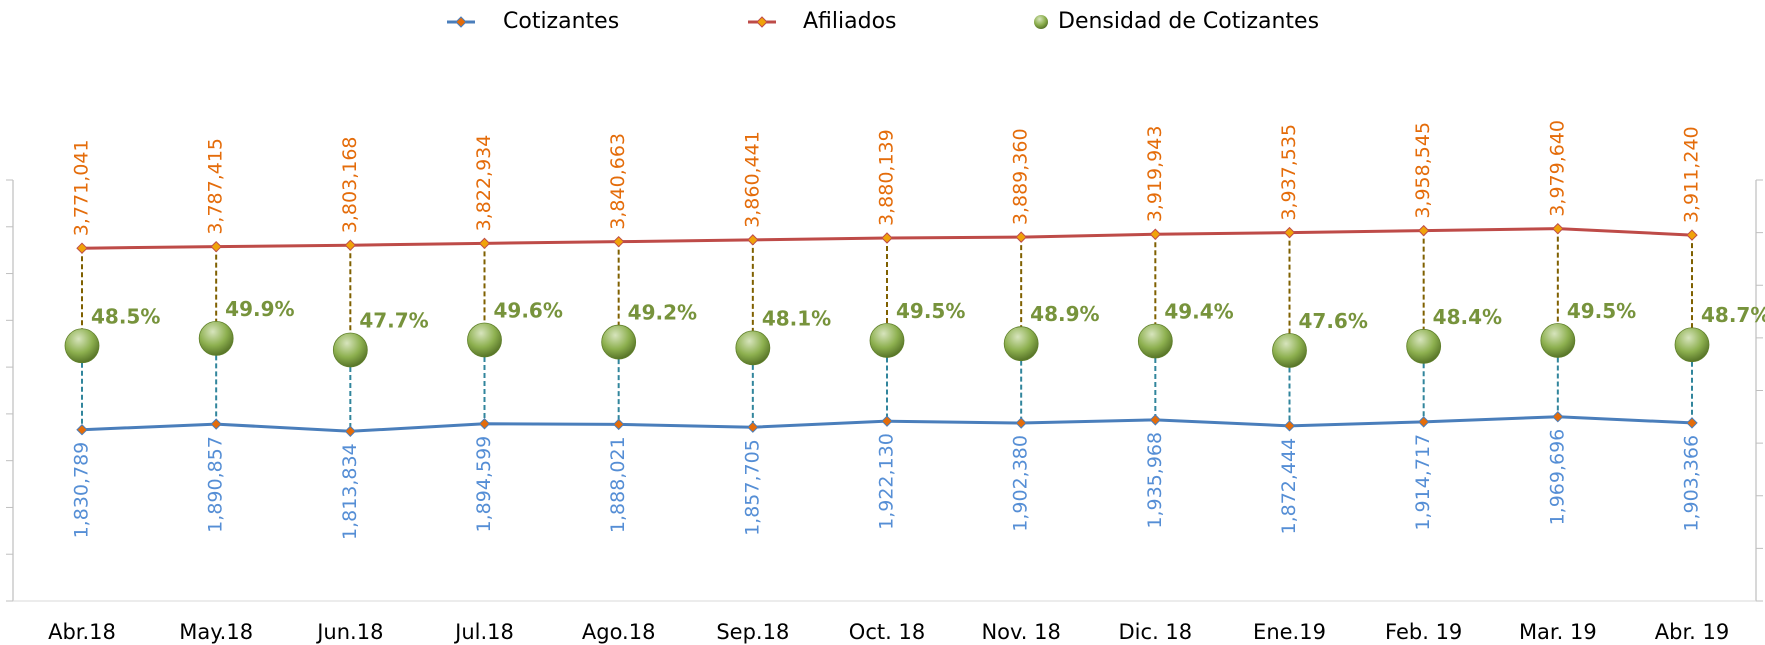  What do you see at coordinates (1156, 632) in the screenshot?
I see `x-tick-label: Dic. 18` at bounding box center [1156, 632].